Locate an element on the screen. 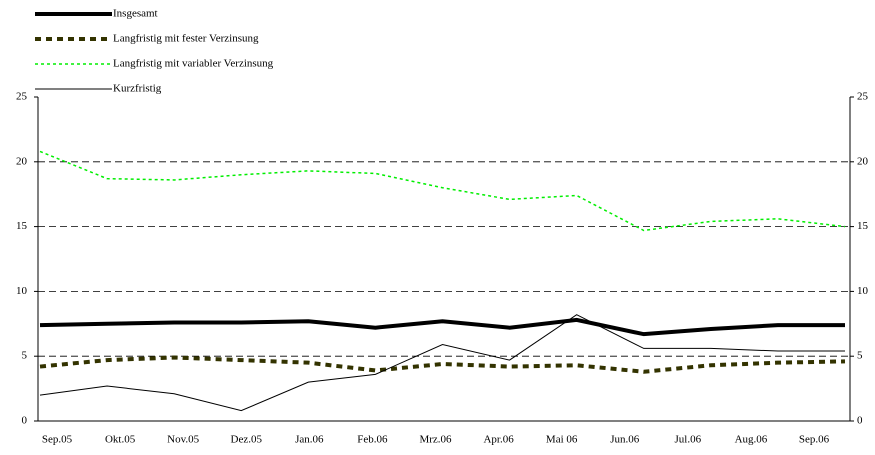 The image size is (875, 455). y-tick-label: 15 is located at coordinates (22, 226).